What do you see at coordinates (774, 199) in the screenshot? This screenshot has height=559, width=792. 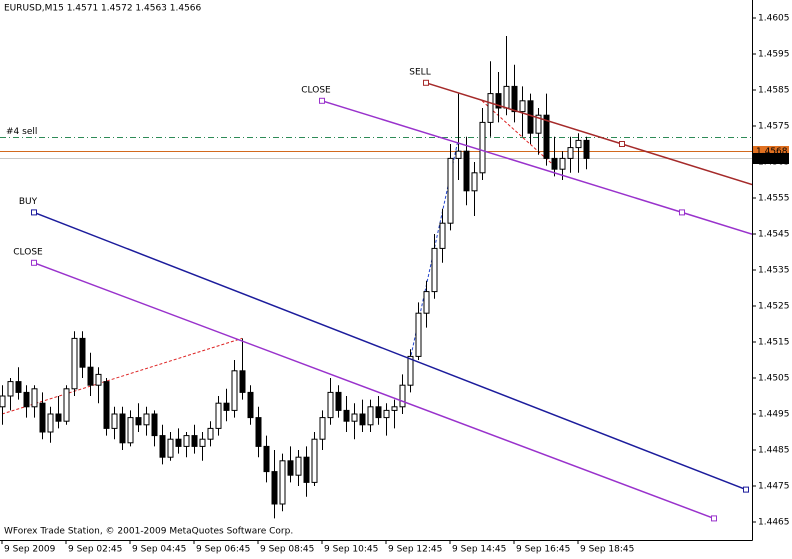 I see `y-tick-label: 1.4555` at bounding box center [774, 199].